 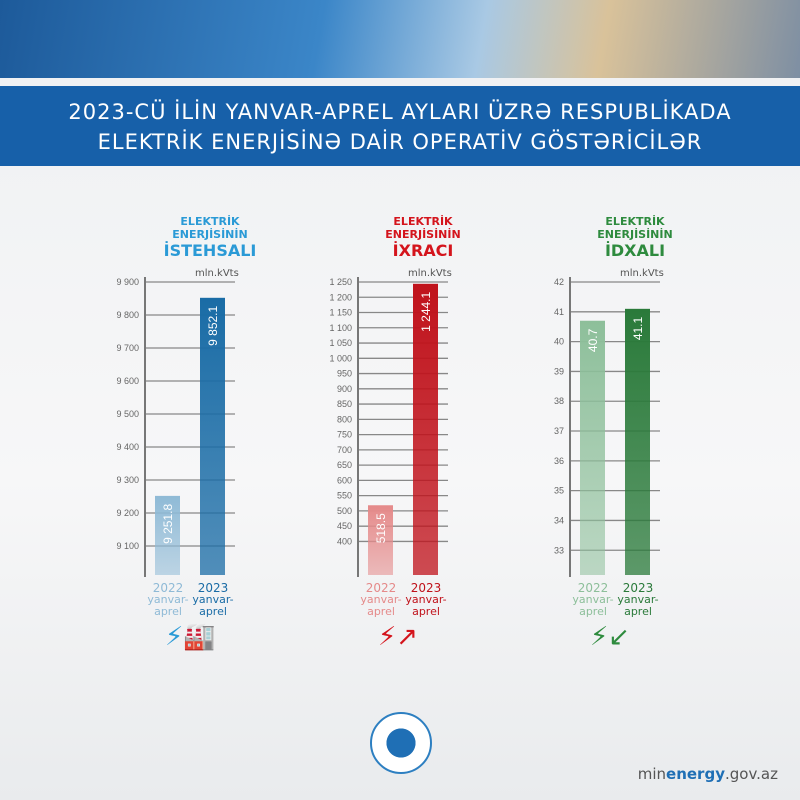 What do you see at coordinates (340, 328) in the screenshot?
I see `tick-label: 1 100` at bounding box center [340, 328].